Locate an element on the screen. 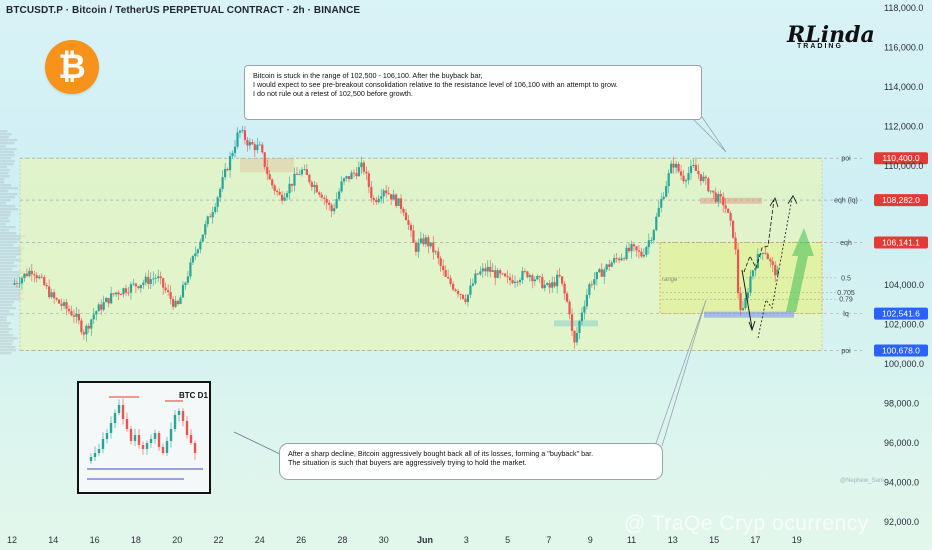 This screenshot has height=550, width=932. level-price-label: 108,282.0 is located at coordinates (901, 200).